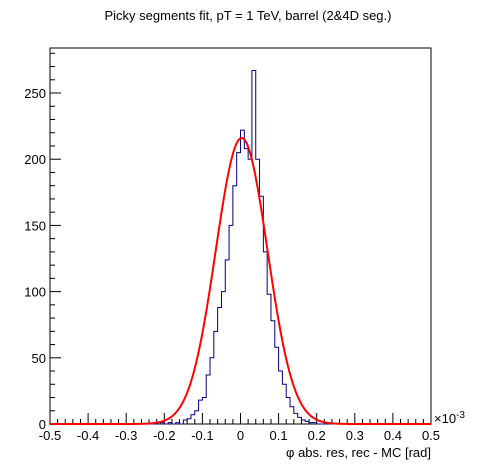 Image resolution: width=496 pixels, height=472 pixels. I want to click on x-tick-label: 0.3, so click(355, 435).